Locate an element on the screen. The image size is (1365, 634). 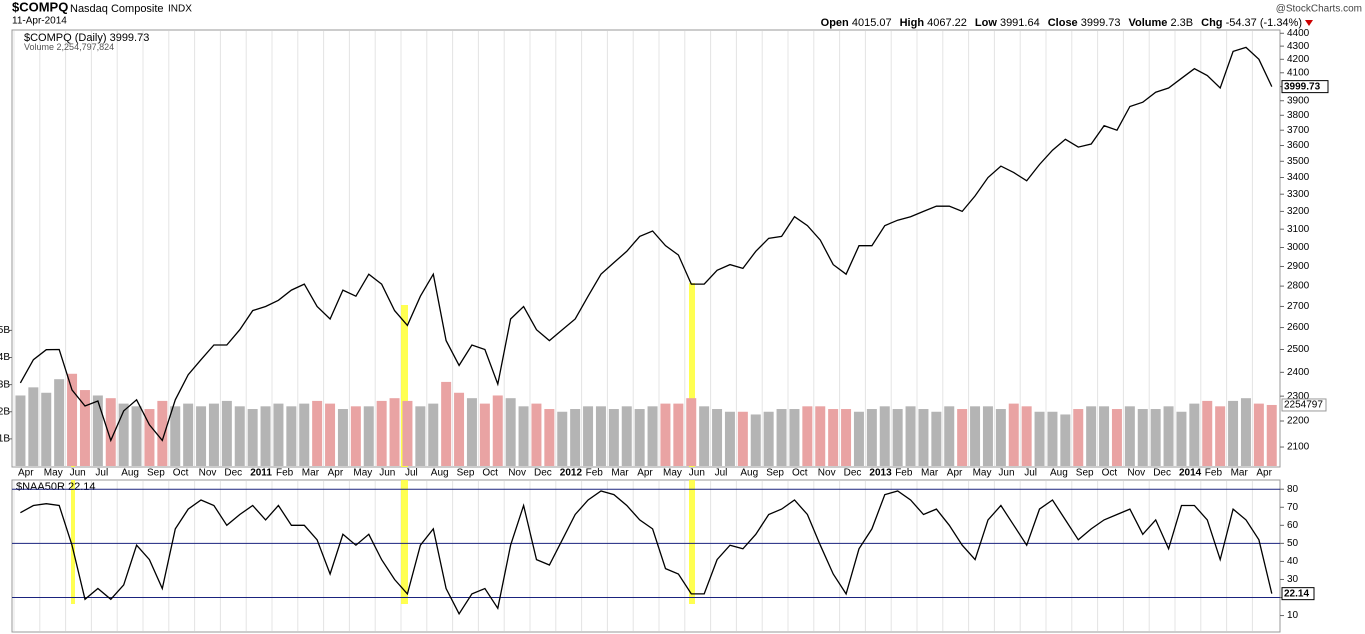
indicator-legend-name: $NAA50R is located at coordinates (40, 487).